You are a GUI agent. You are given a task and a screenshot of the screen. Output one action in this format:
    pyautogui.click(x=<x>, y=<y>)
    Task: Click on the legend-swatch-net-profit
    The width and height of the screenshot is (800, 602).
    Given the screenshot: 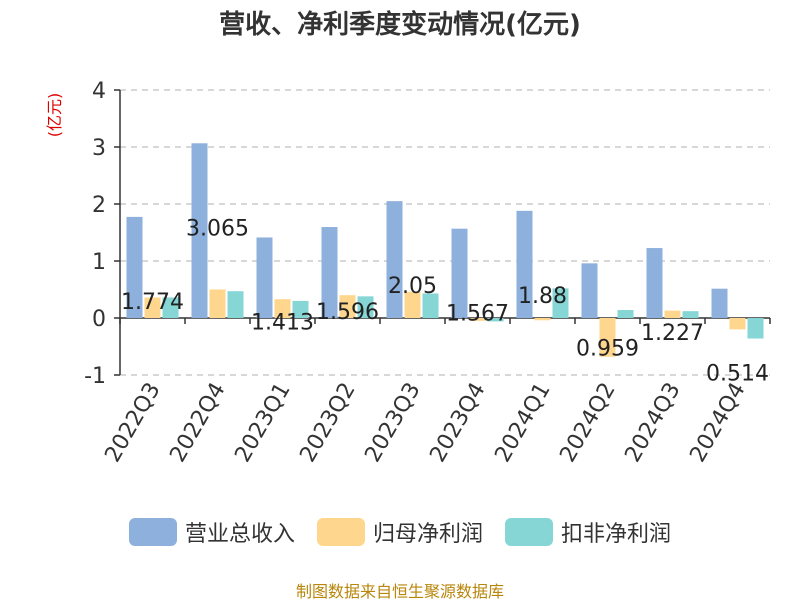 What is the action you would take?
    pyautogui.click(x=340, y=532)
    